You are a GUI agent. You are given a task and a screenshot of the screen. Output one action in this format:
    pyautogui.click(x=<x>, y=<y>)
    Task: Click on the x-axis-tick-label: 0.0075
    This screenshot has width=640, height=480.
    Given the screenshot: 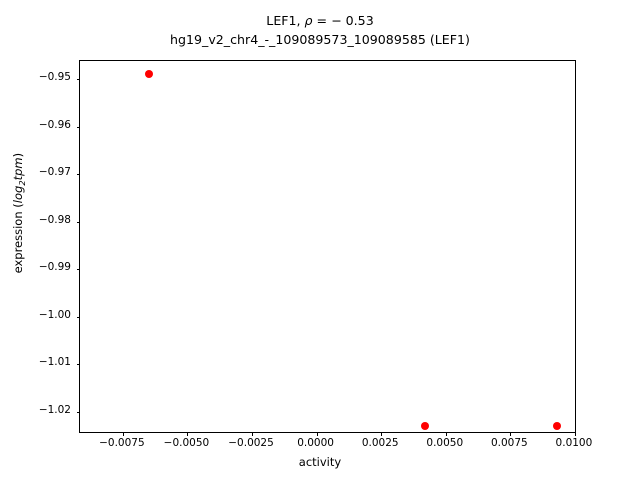 What is the action you would take?
    pyautogui.click(x=509, y=443)
    